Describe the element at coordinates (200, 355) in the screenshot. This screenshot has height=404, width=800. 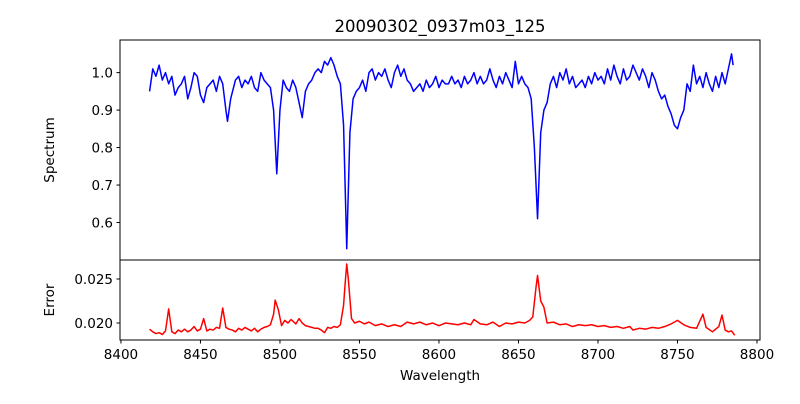
I see `x-tick-label: 8450` at that location.